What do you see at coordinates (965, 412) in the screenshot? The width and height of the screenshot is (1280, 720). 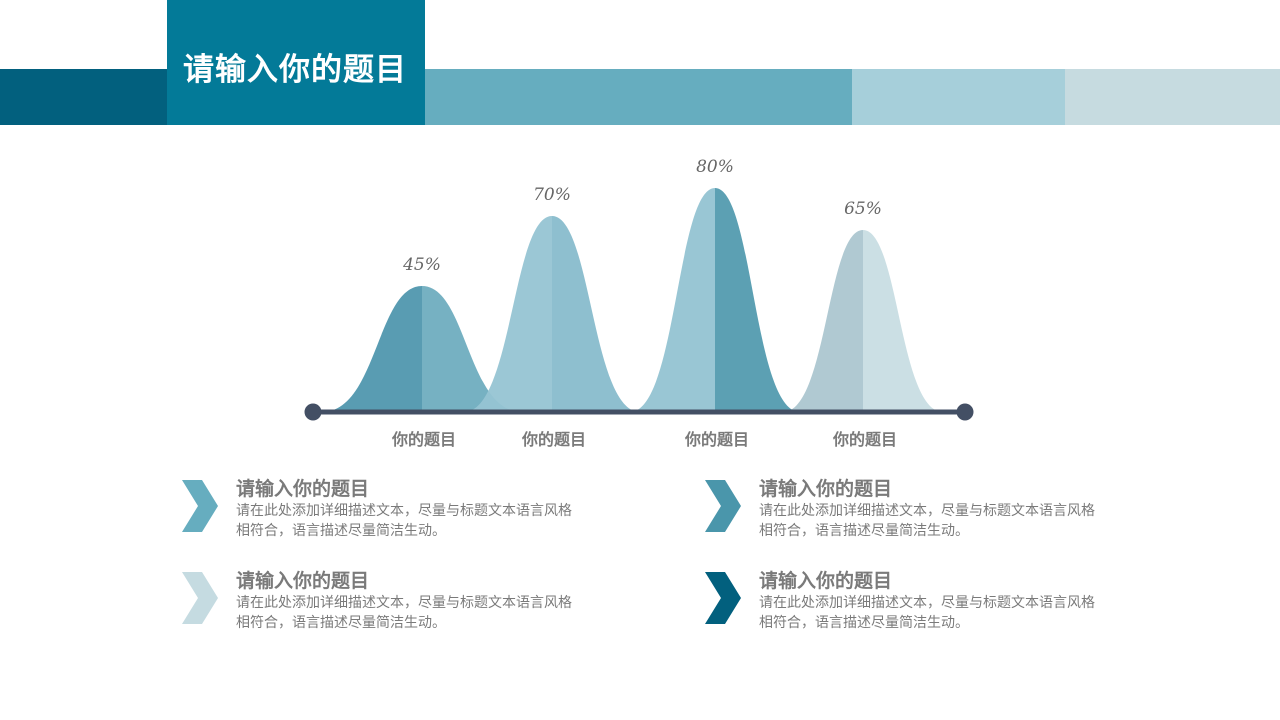 I see `baseline-right-dot` at bounding box center [965, 412].